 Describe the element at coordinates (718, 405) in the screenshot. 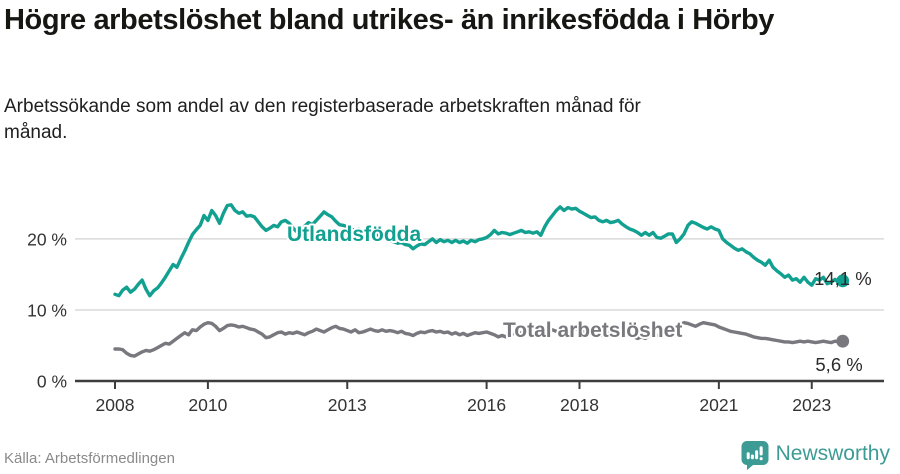

I see `x-axis-label-2021: 2021` at that location.